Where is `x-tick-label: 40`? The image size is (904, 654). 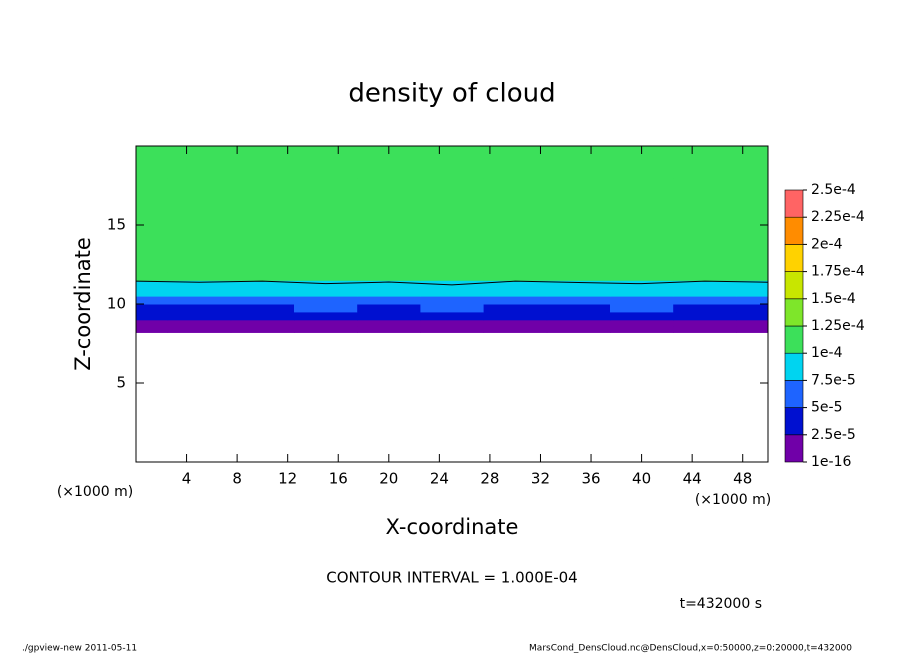 x-tick-label: 40 is located at coordinates (641, 479).